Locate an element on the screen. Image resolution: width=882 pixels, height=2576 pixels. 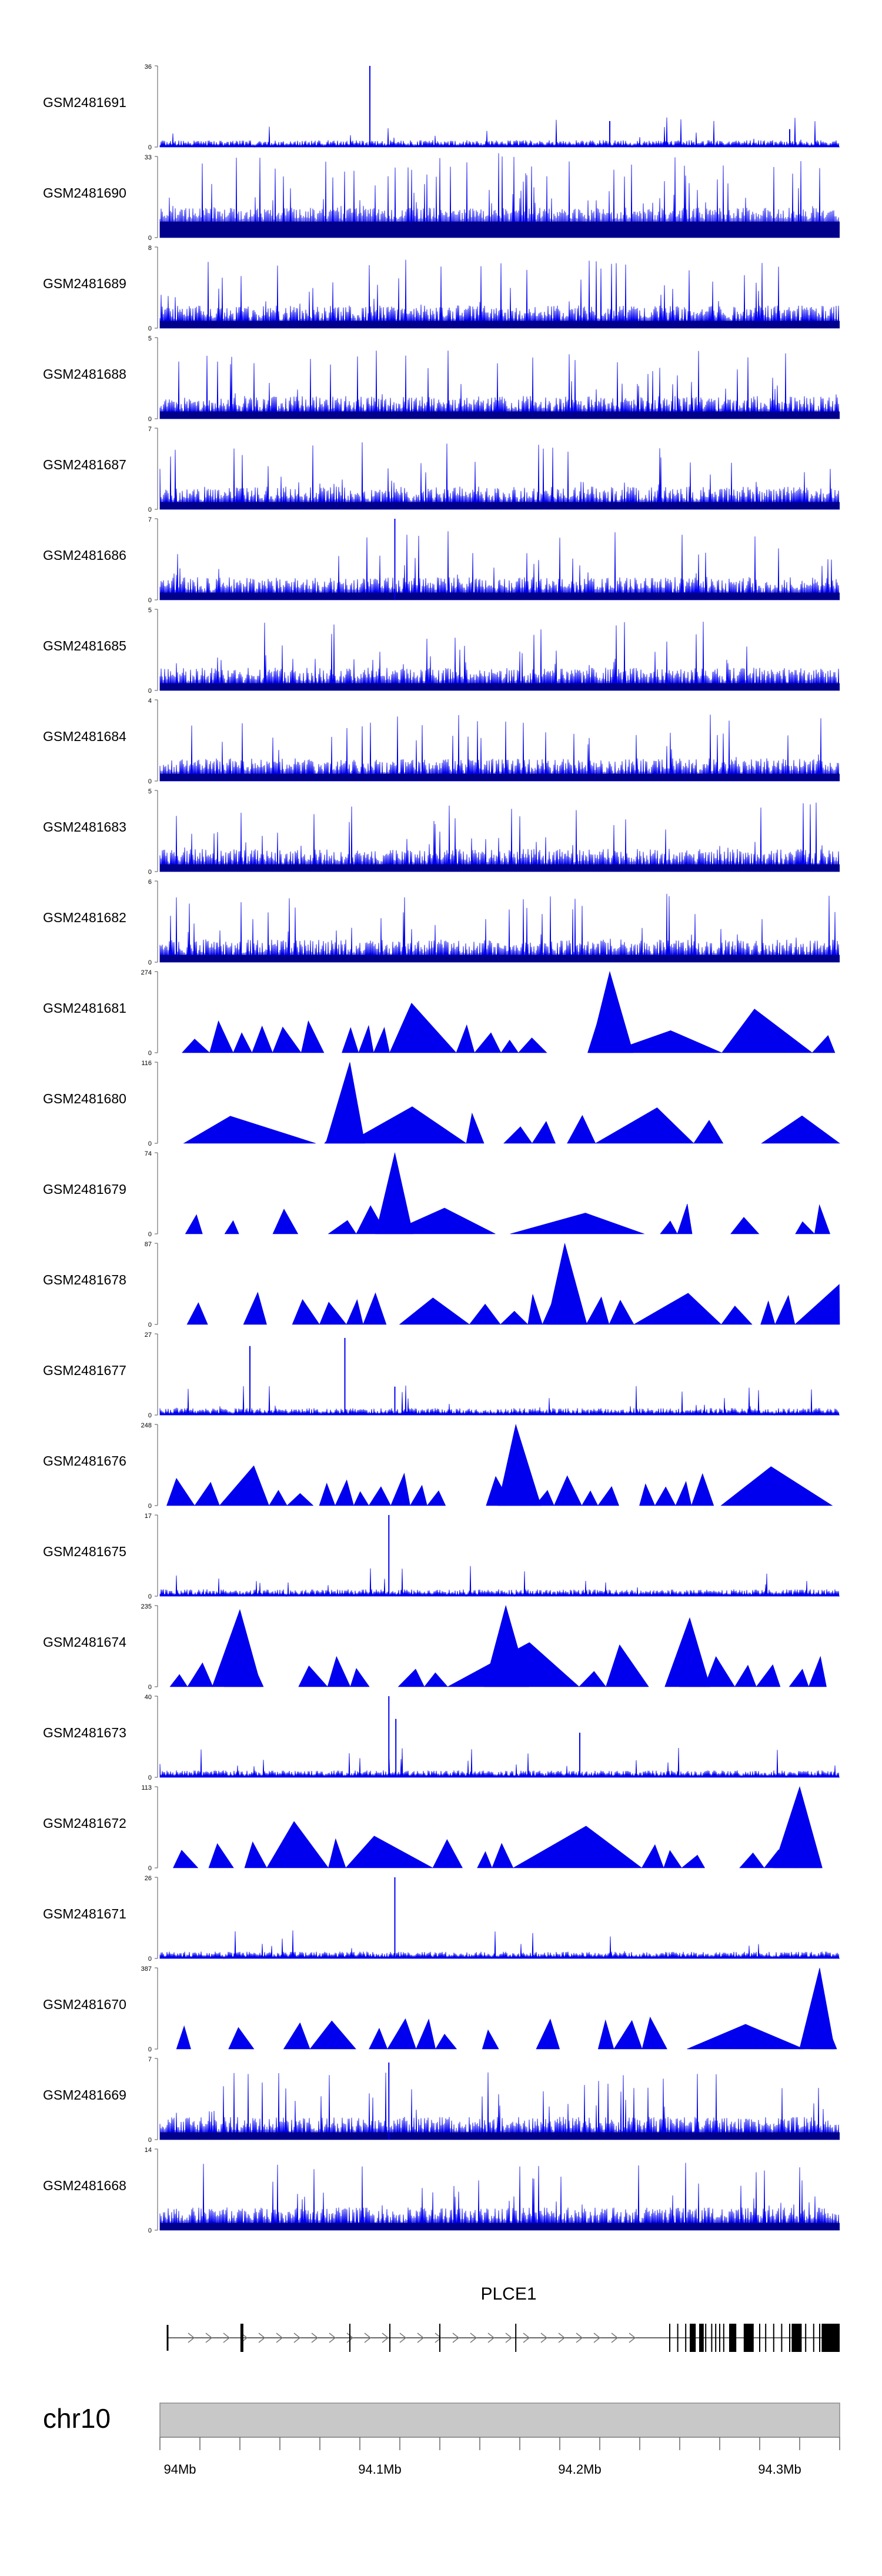
axis-tick-label: 94Mb is located at coordinates (179, 2469).